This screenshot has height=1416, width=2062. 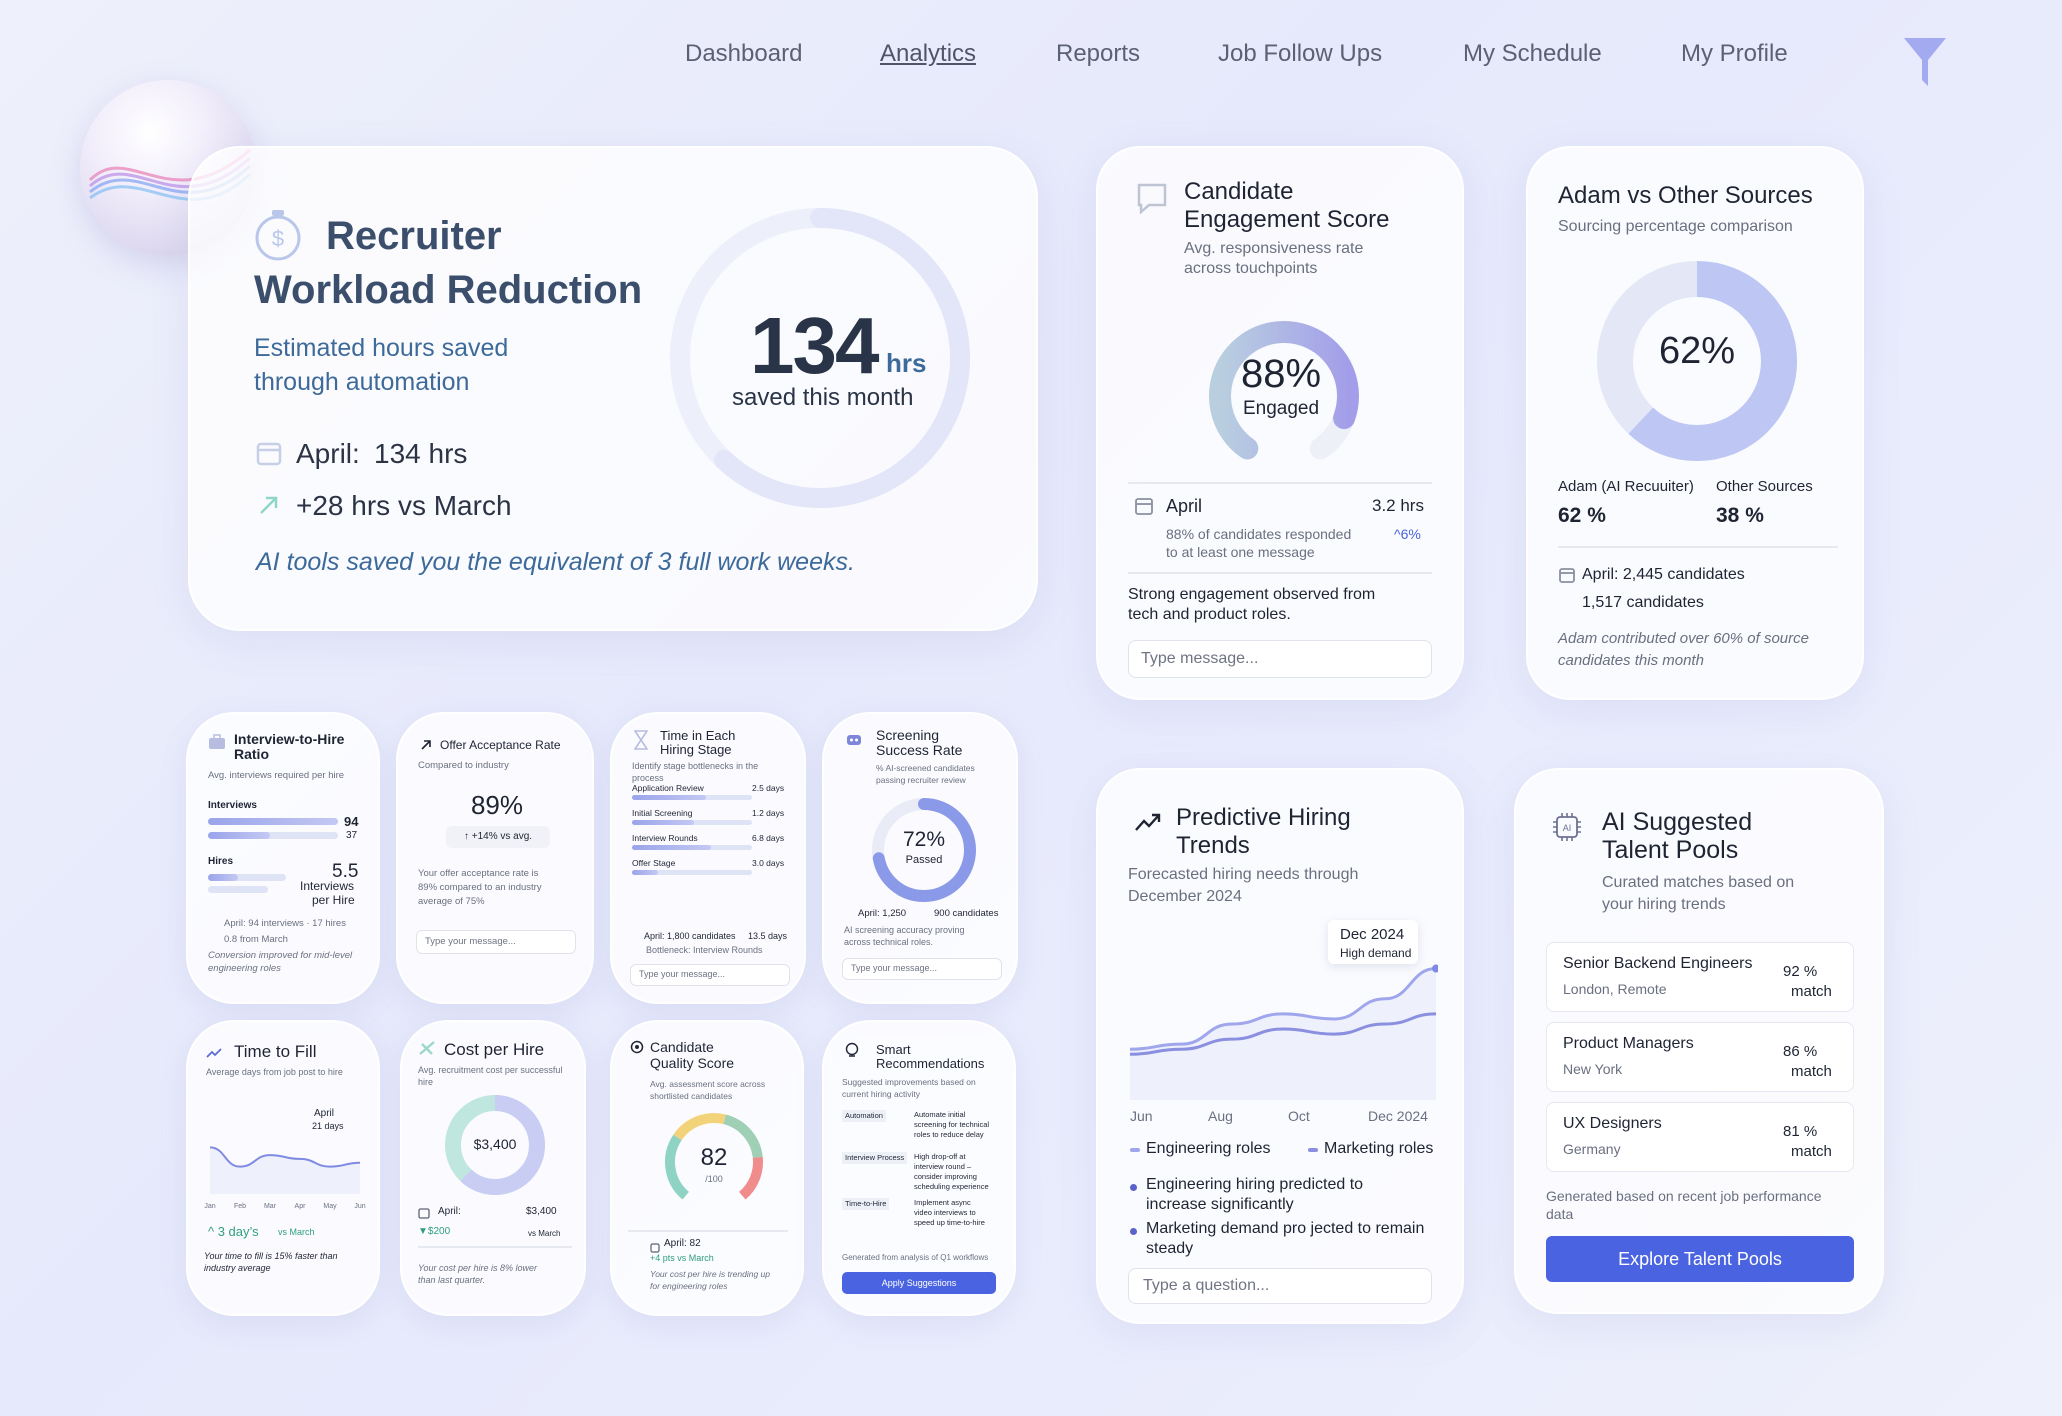 What do you see at coordinates (1255, 1184) in the screenshot?
I see `trends-bullet-1a: Engineering hiring predicted to` at bounding box center [1255, 1184].